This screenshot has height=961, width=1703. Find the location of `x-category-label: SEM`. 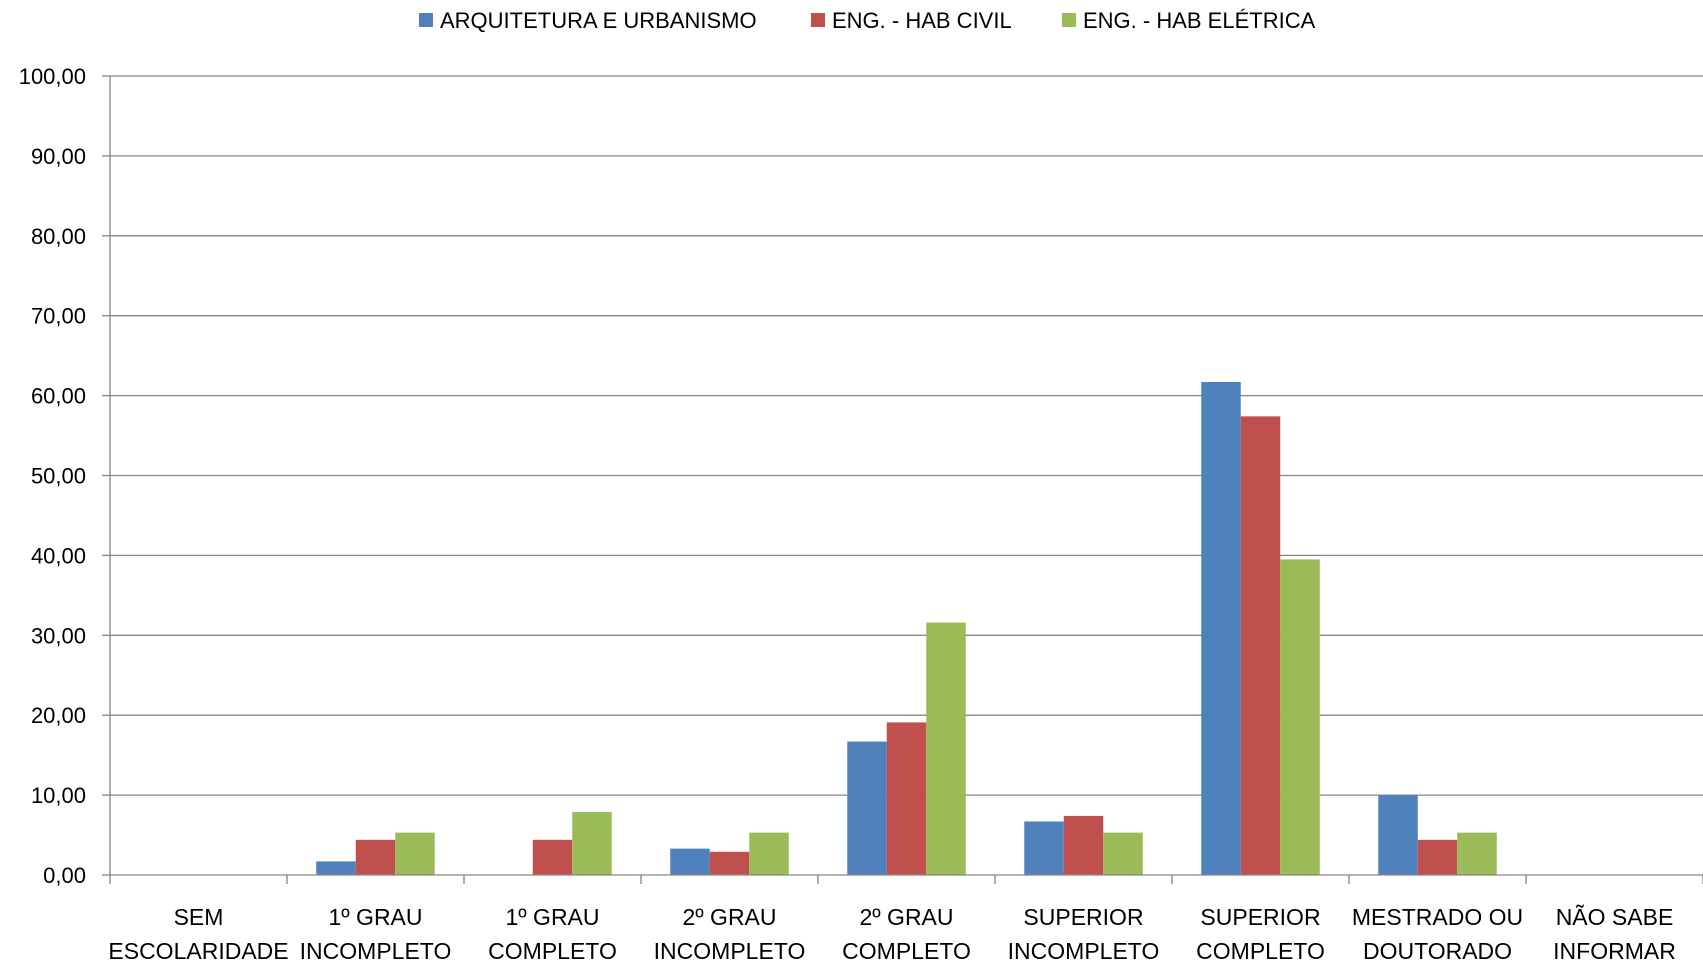

x-category-label: SEM is located at coordinates (199, 917).